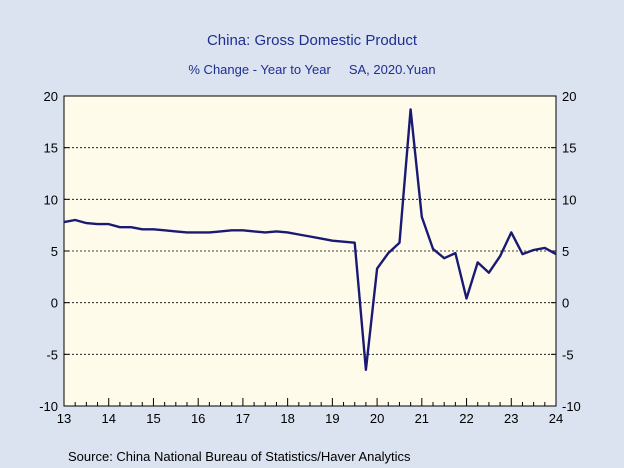  What do you see at coordinates (108, 418) in the screenshot?
I see `x-tick-label: 14` at bounding box center [108, 418].